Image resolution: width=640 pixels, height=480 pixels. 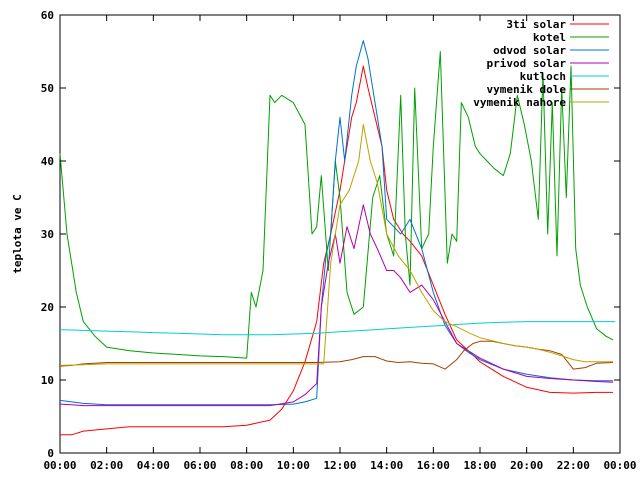 What do you see at coordinates (47, 380) in the screenshot?
I see `y-tick-label: 10` at bounding box center [47, 380].